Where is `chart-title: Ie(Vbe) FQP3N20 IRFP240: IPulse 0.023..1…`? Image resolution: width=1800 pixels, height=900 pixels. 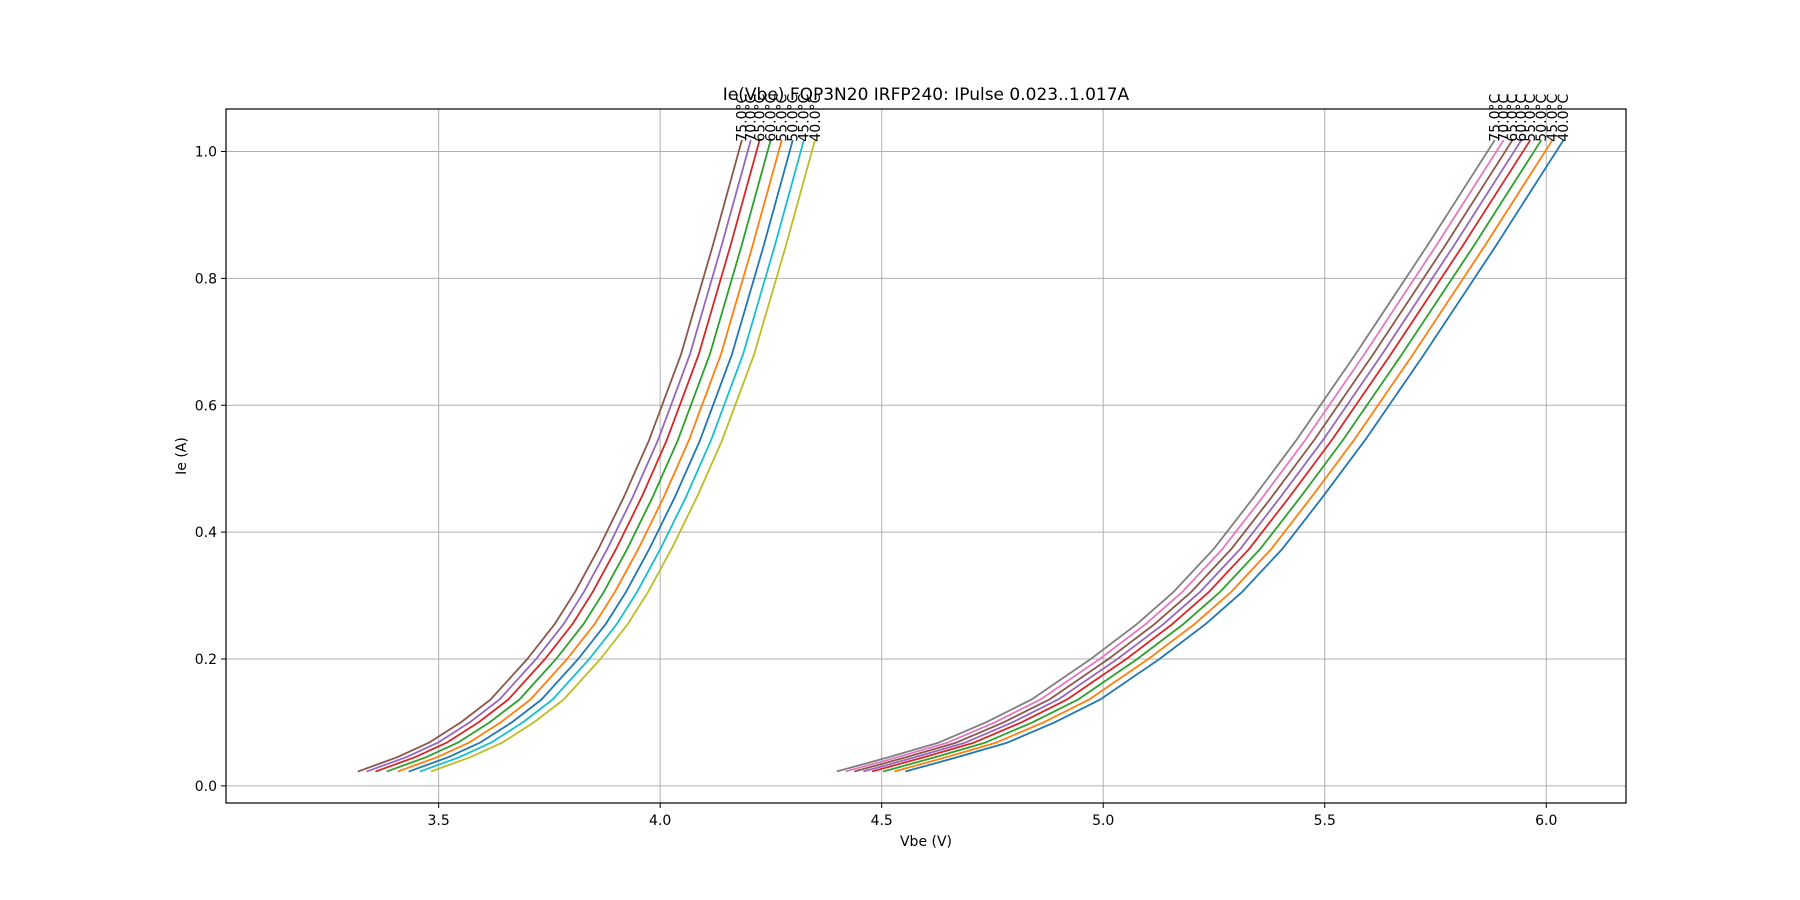 chart-title: Ie(Vbe) FQP3N20 IRFP240: IPulse 0.023..1… is located at coordinates (926, 95).